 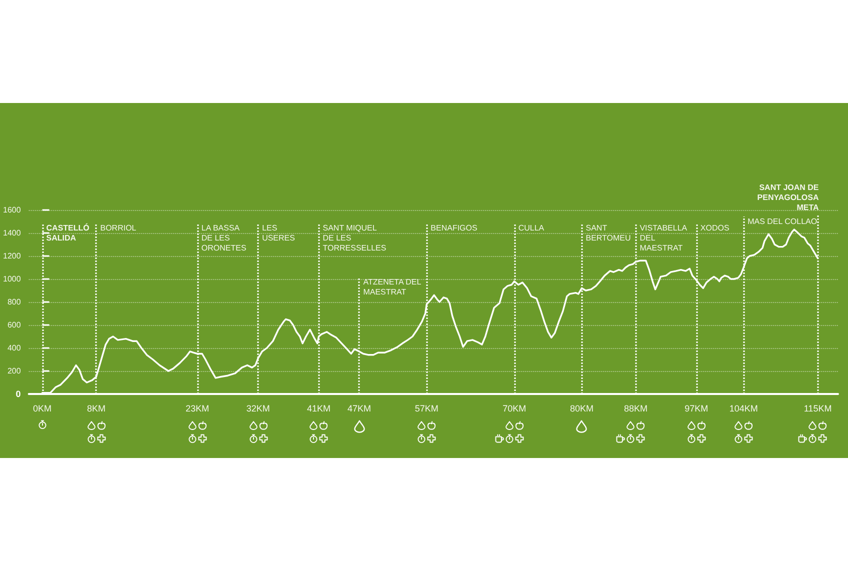 I want to click on ref-line-label: BENAFIGOS, so click(x=454, y=228).